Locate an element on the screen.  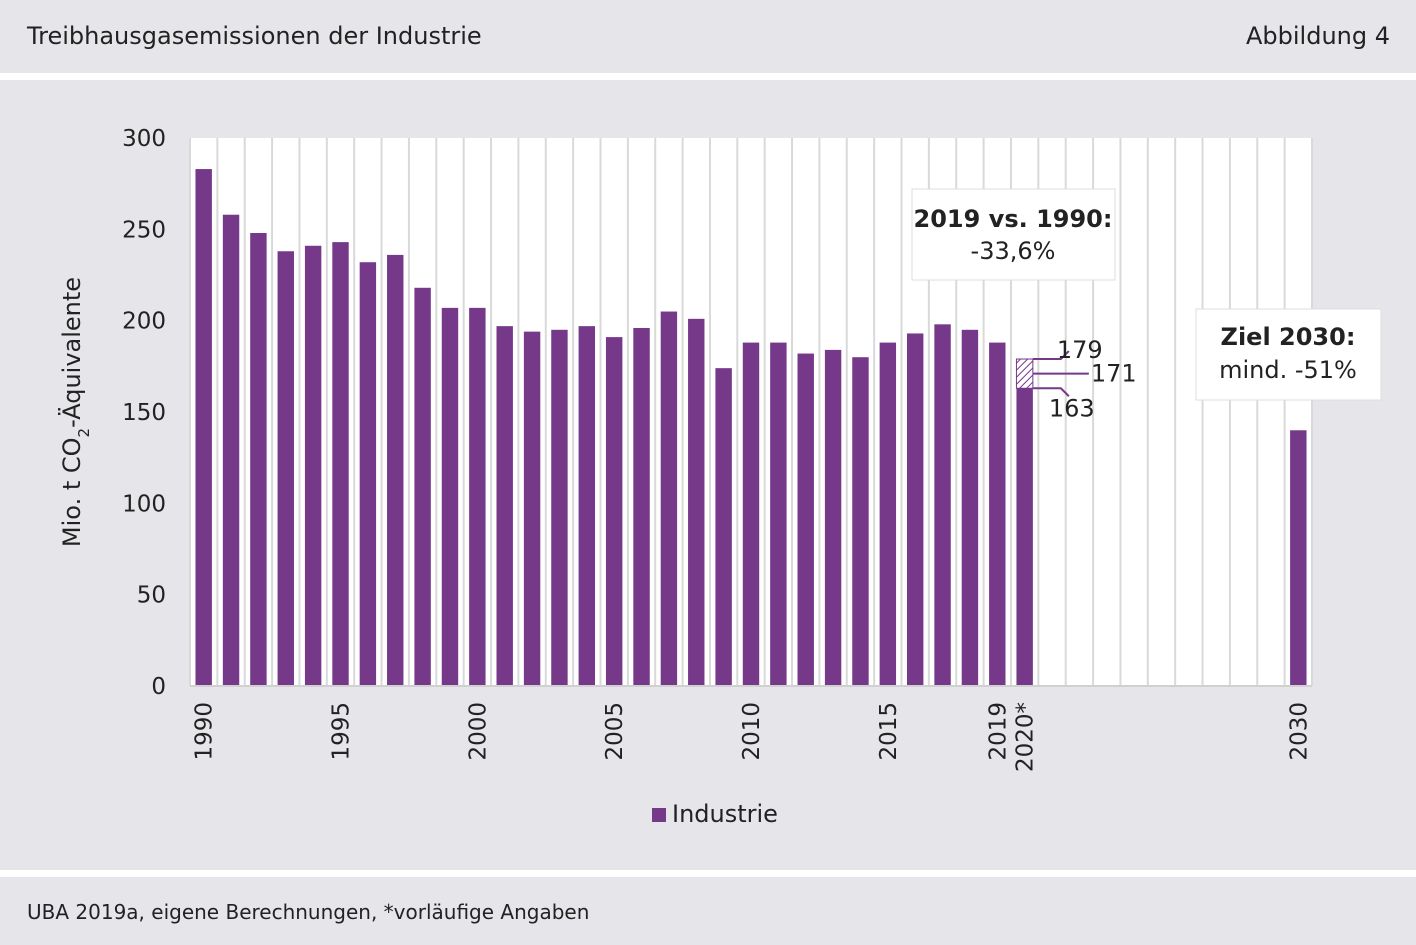
x-tick-label: 2019 is located at coordinates (998, 731).